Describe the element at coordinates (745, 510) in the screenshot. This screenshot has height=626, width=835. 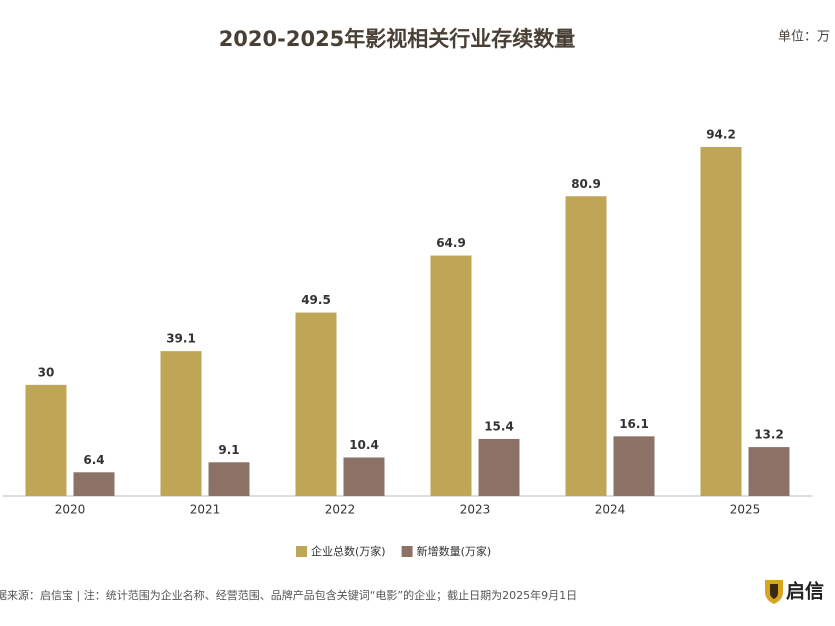
I see `x-tick-label: 2025` at that location.